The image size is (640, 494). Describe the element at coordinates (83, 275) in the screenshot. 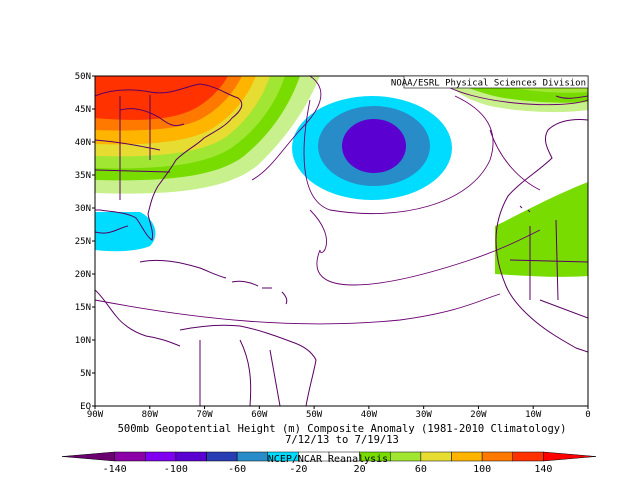

I see `lat-tick-label: 20N` at that location.